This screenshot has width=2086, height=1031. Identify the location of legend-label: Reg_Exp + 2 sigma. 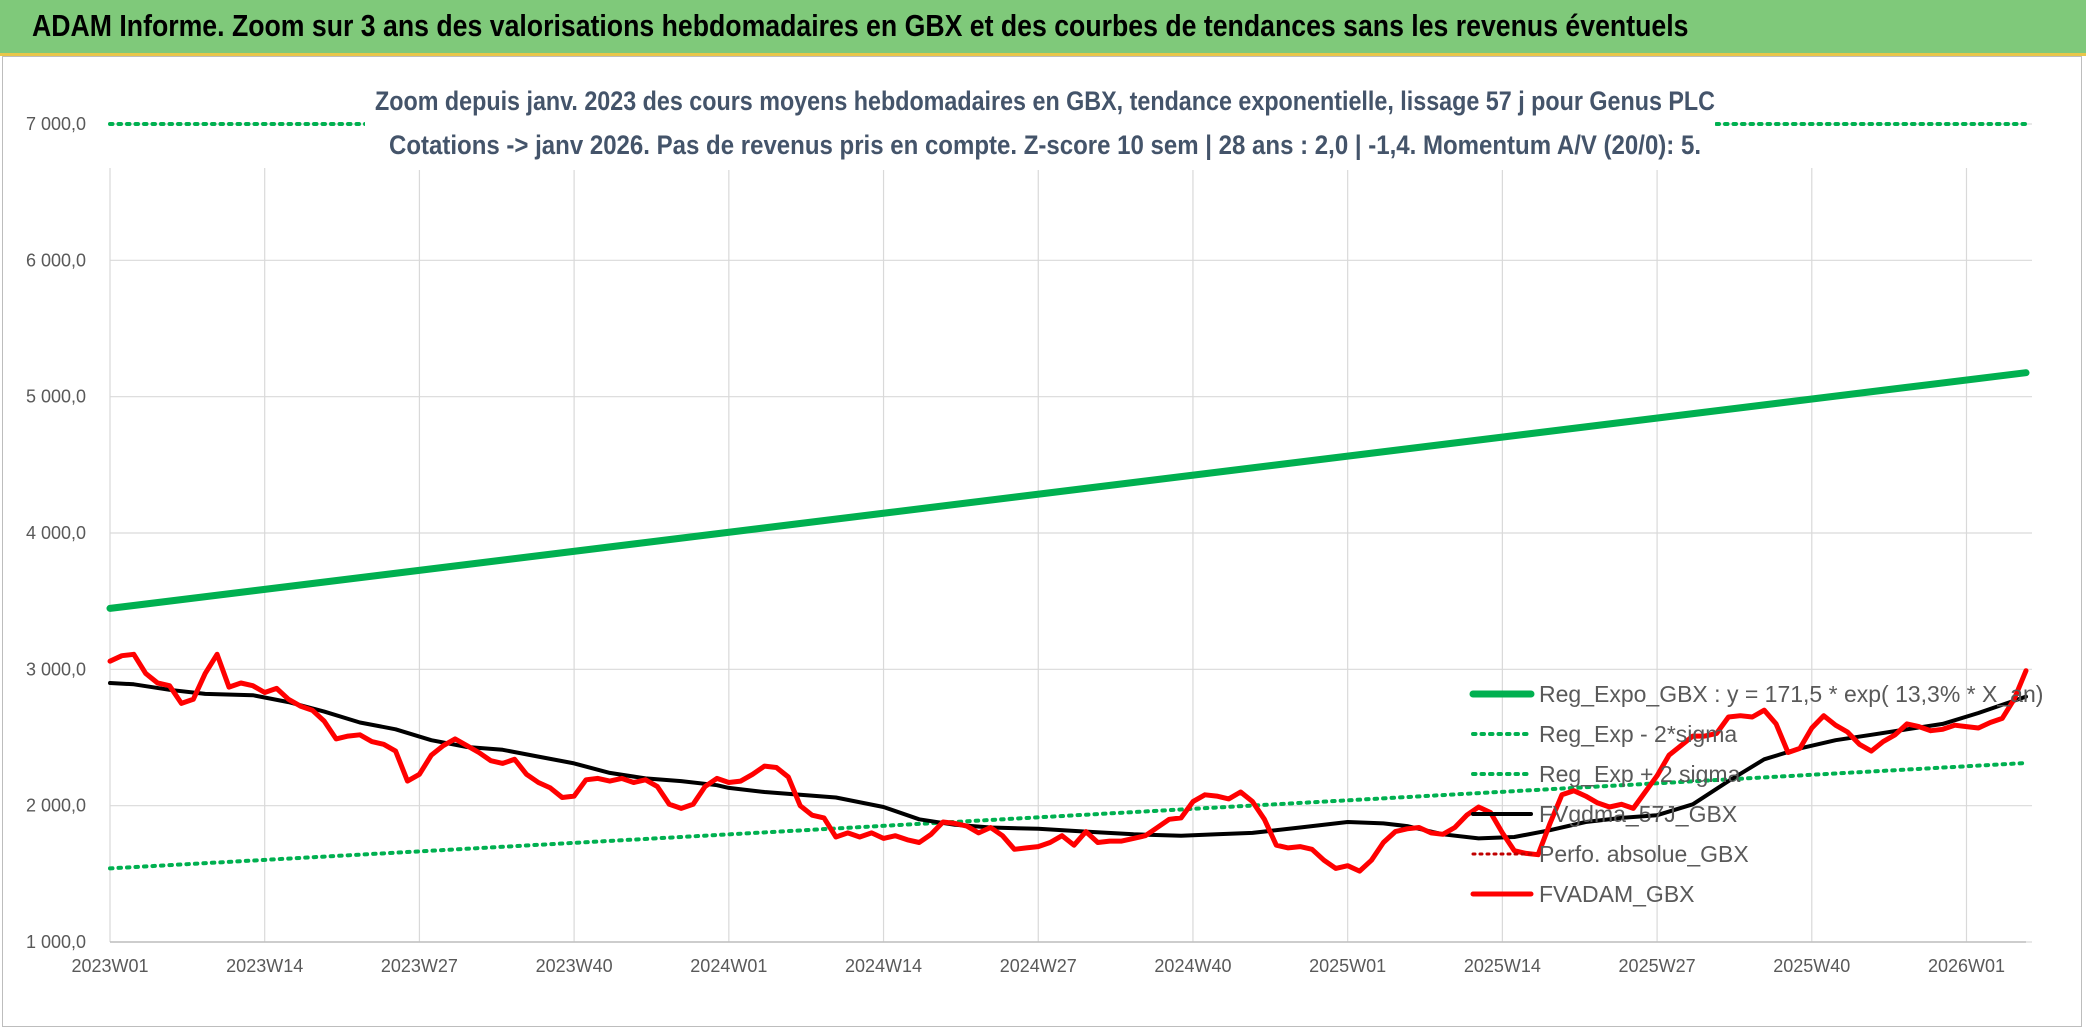
(1640, 774).